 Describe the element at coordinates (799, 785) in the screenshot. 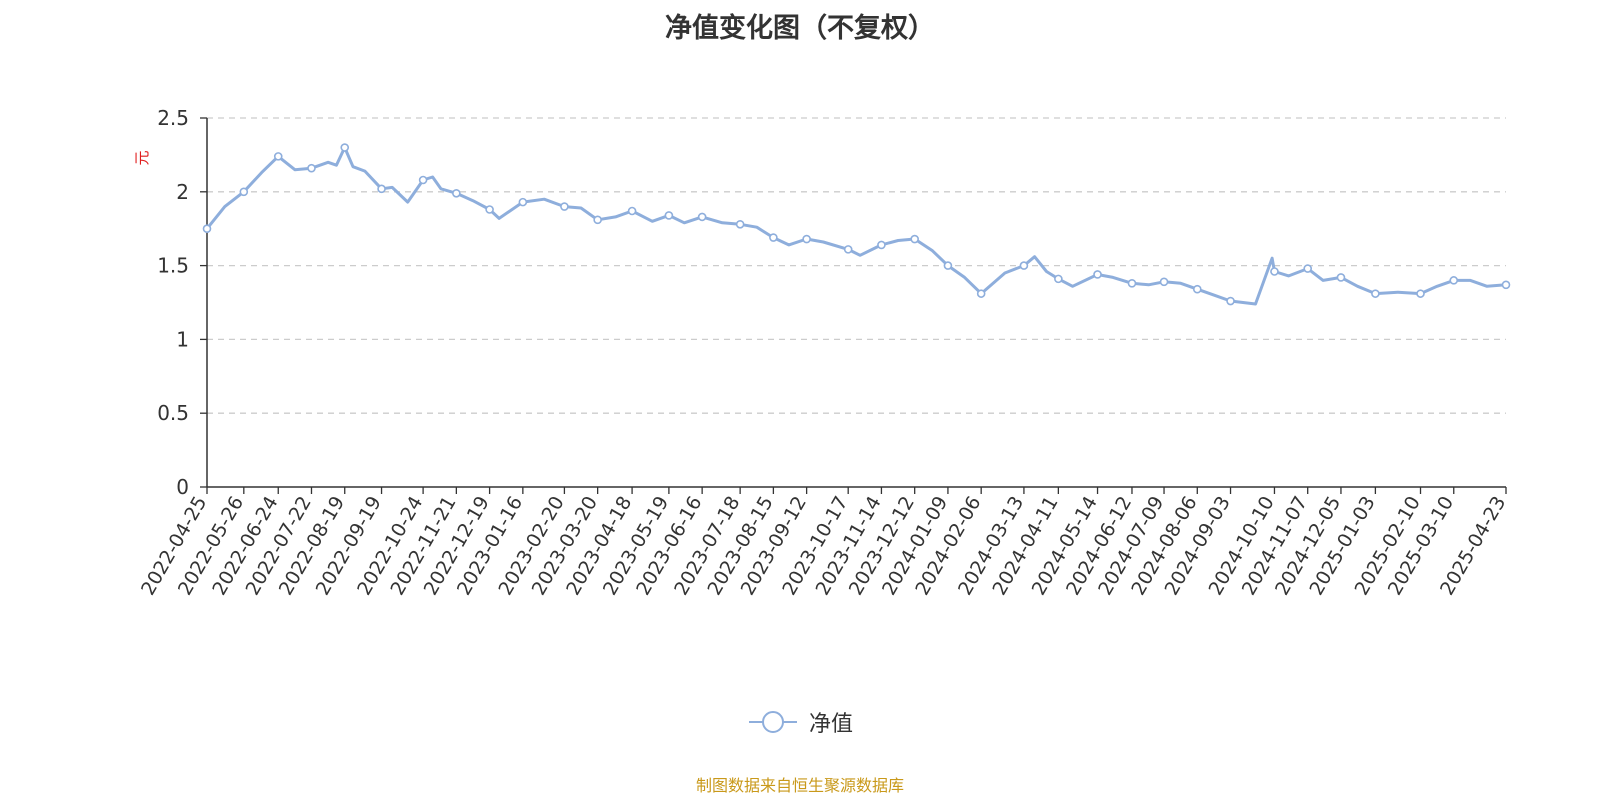

I see `source-note: 制图数据来自恒生聚源数据库` at that location.